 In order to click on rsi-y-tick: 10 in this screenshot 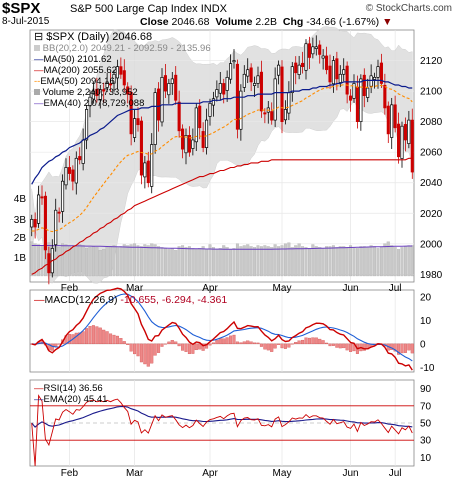, I will do `click(426, 458)`.